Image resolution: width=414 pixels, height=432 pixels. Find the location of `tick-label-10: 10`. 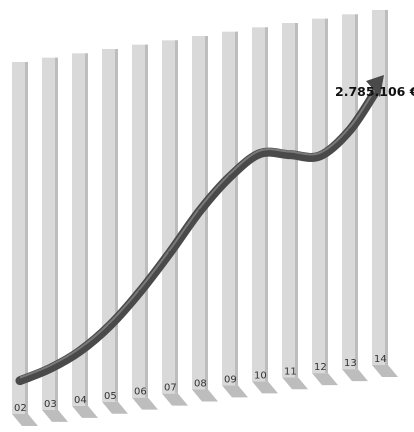

tick-label-10: 10 is located at coordinates (260, 375).